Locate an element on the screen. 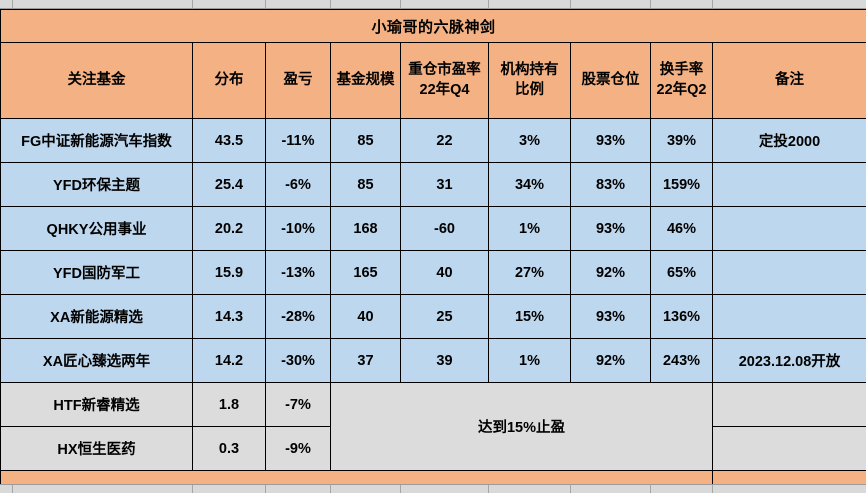 The width and height of the screenshot is (866, 493). cell-institutional-holding: 34% is located at coordinates (529, 184).